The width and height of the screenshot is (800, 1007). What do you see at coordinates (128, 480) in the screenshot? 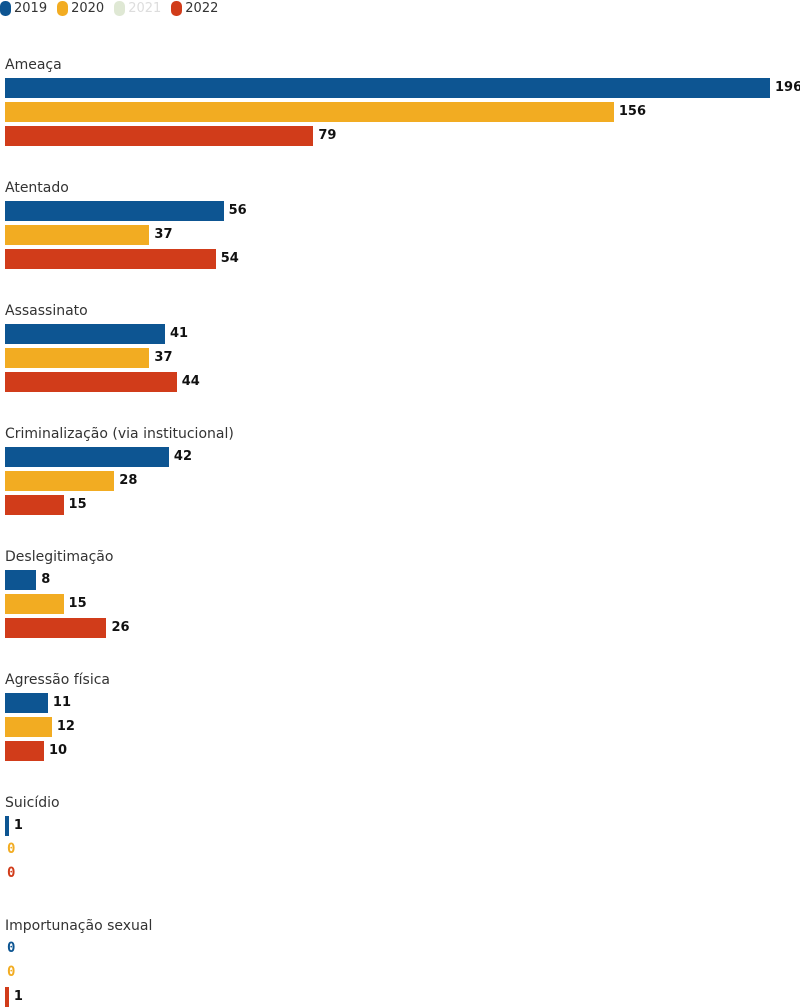
I see `value-label: 28` at bounding box center [128, 480].